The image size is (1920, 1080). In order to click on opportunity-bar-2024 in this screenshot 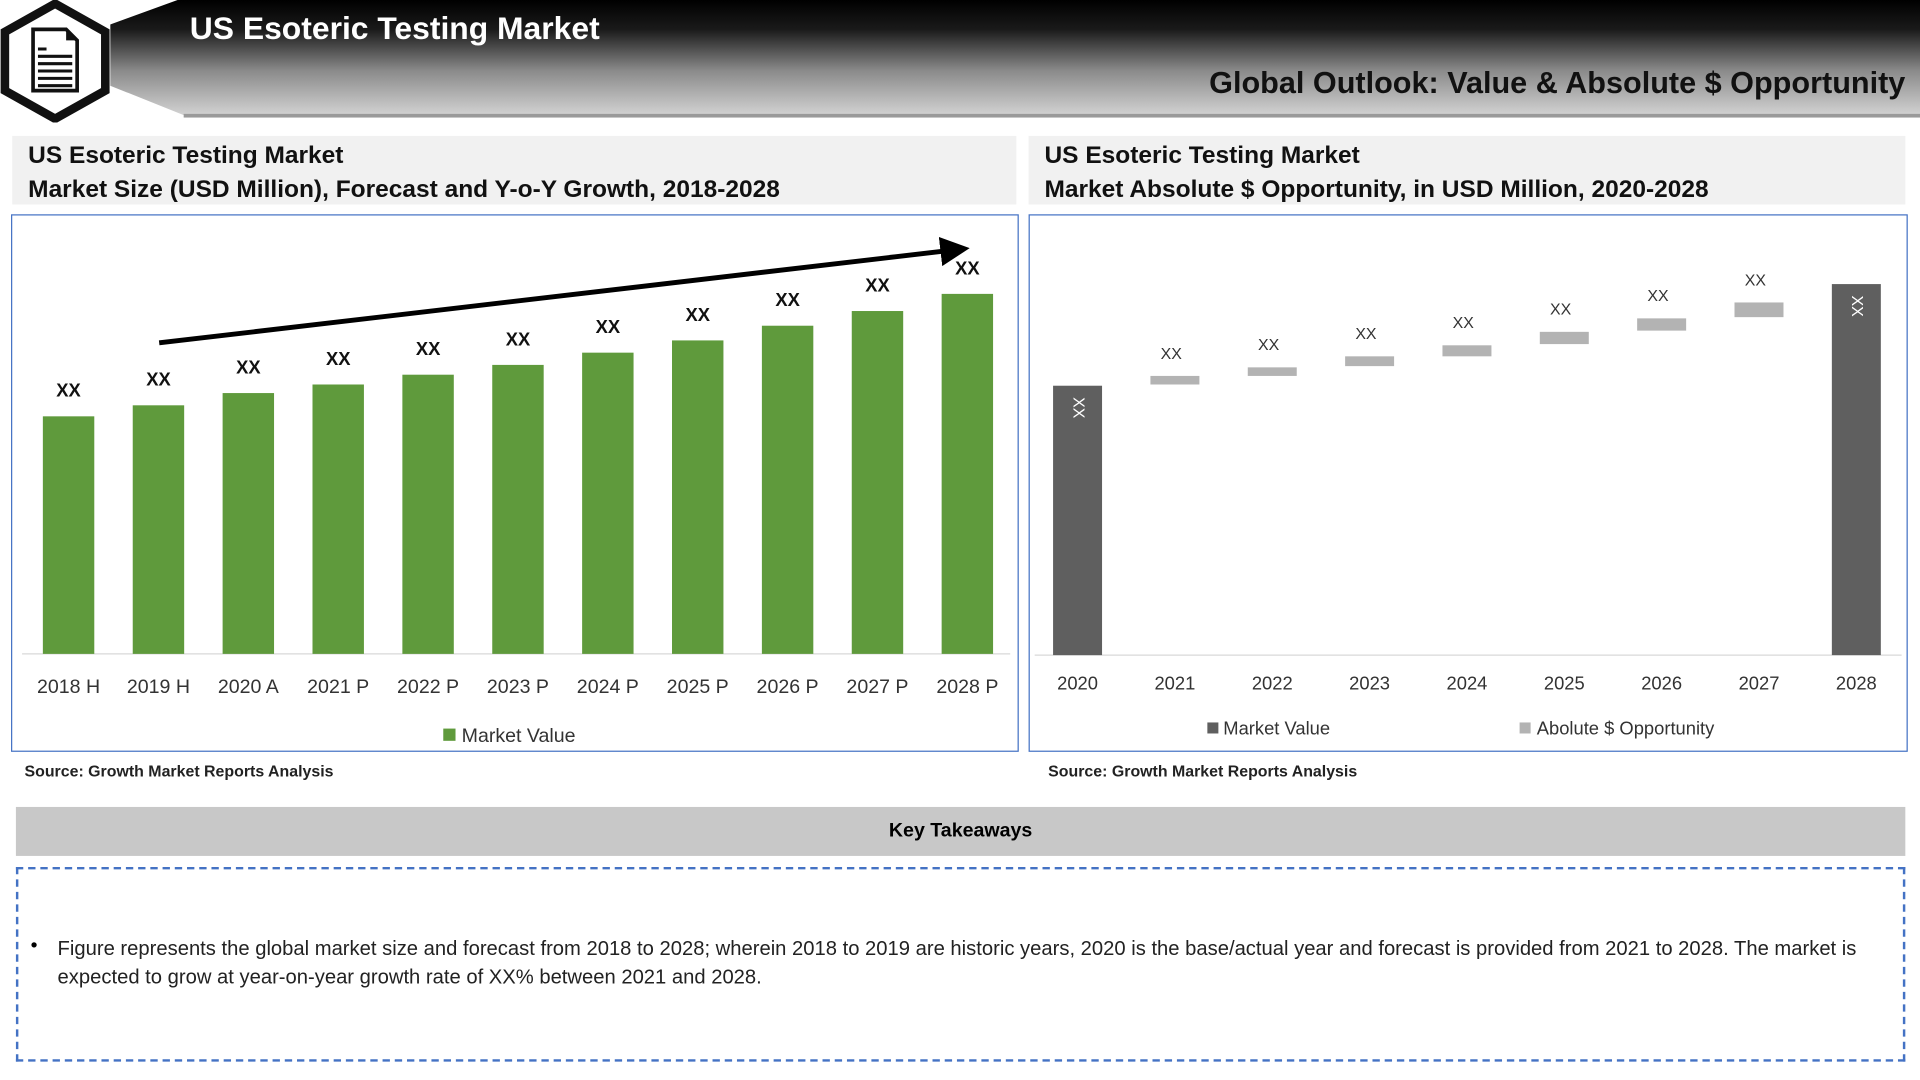, I will do `click(1467, 351)`.